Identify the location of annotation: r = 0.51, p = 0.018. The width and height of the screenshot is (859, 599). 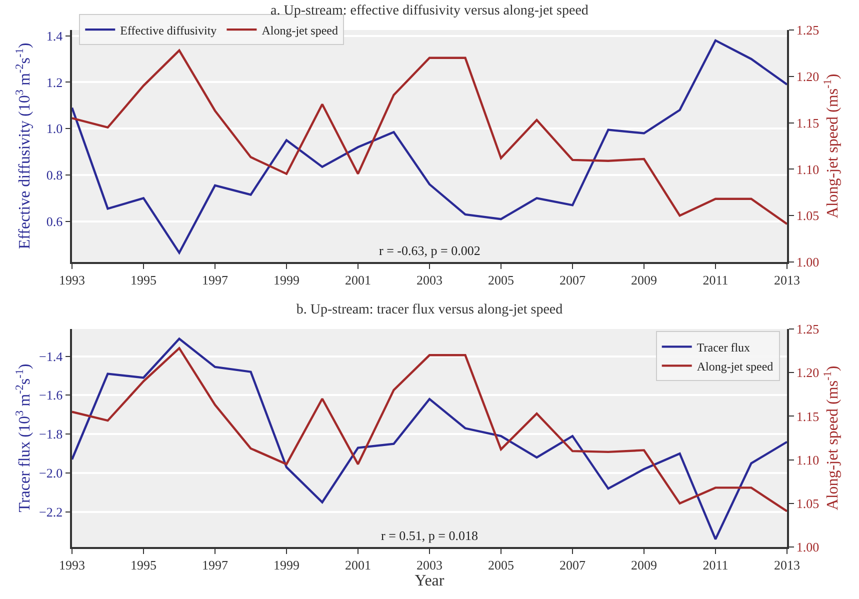
(429, 535).